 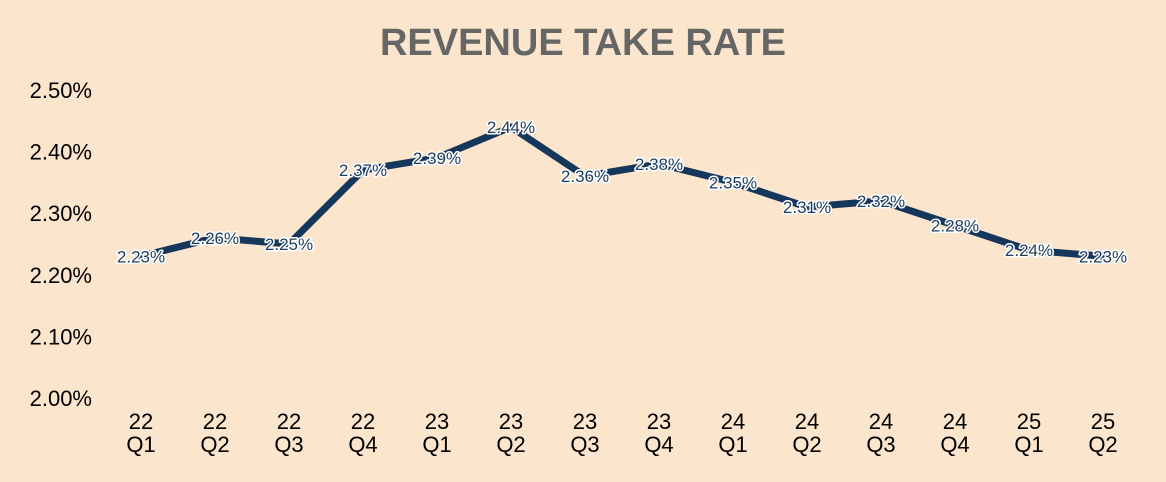 What do you see at coordinates (214, 433) in the screenshot?
I see `x-tick-label: 22 Q2` at bounding box center [214, 433].